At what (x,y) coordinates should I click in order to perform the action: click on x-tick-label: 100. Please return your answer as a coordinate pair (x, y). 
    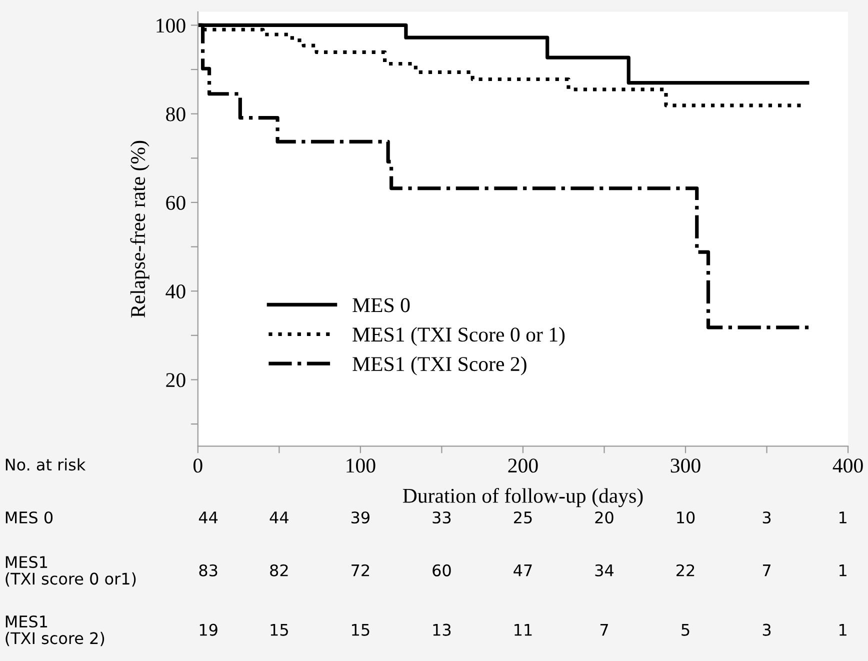
    Looking at the image, I should click on (361, 465).